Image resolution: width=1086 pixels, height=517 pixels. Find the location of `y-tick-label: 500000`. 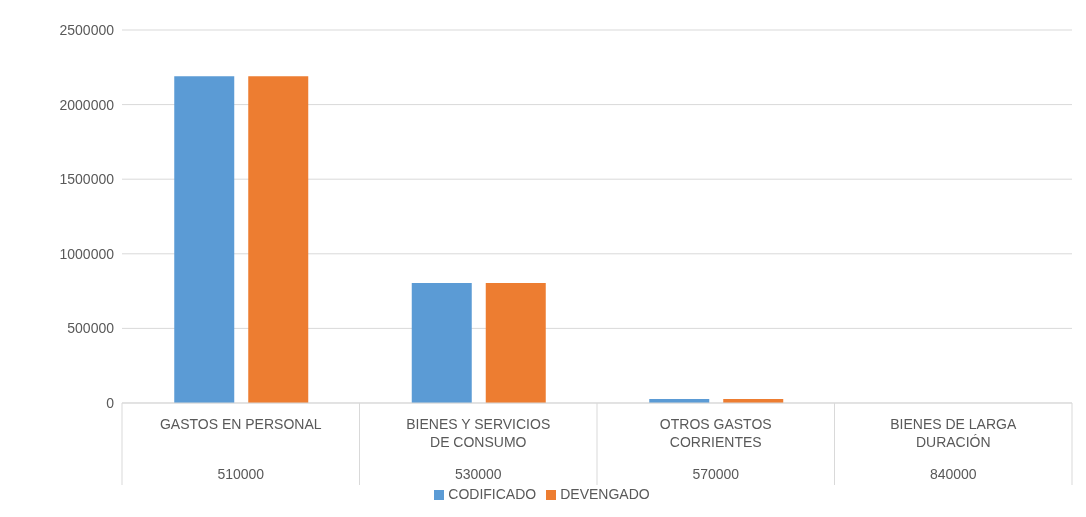

y-tick-label: 500000 is located at coordinates (91, 328).